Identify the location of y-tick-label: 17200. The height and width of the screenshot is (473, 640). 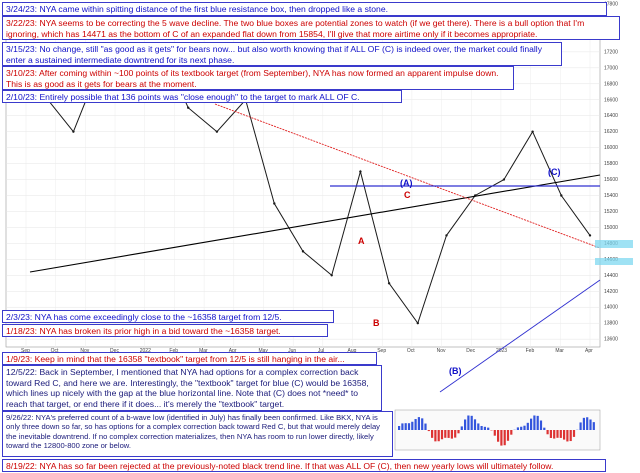
(611, 52).